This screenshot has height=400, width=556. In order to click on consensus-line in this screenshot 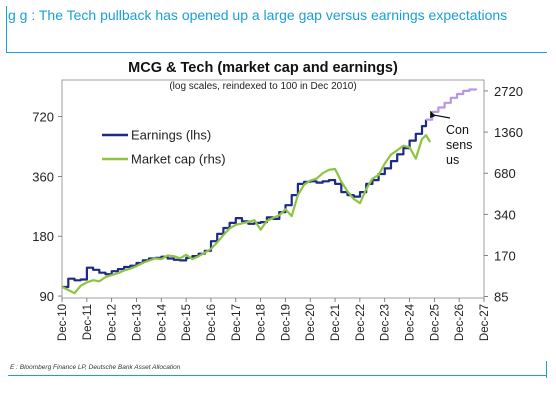, I will do `click(452, 104)`.